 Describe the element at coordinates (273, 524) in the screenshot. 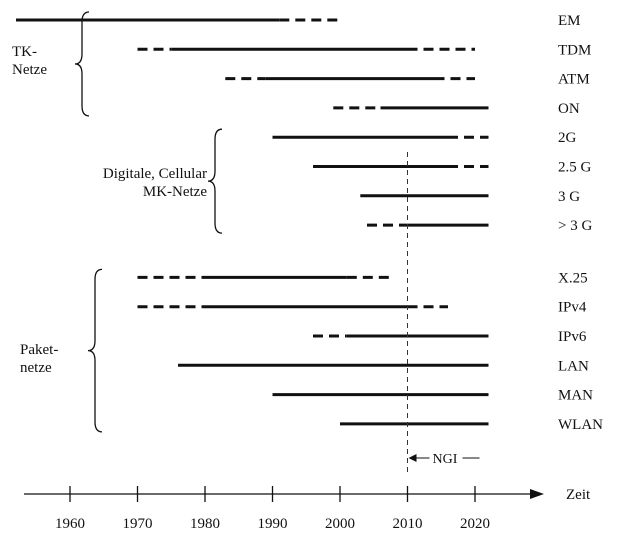

I see `tick-label-1990: 1990` at that location.